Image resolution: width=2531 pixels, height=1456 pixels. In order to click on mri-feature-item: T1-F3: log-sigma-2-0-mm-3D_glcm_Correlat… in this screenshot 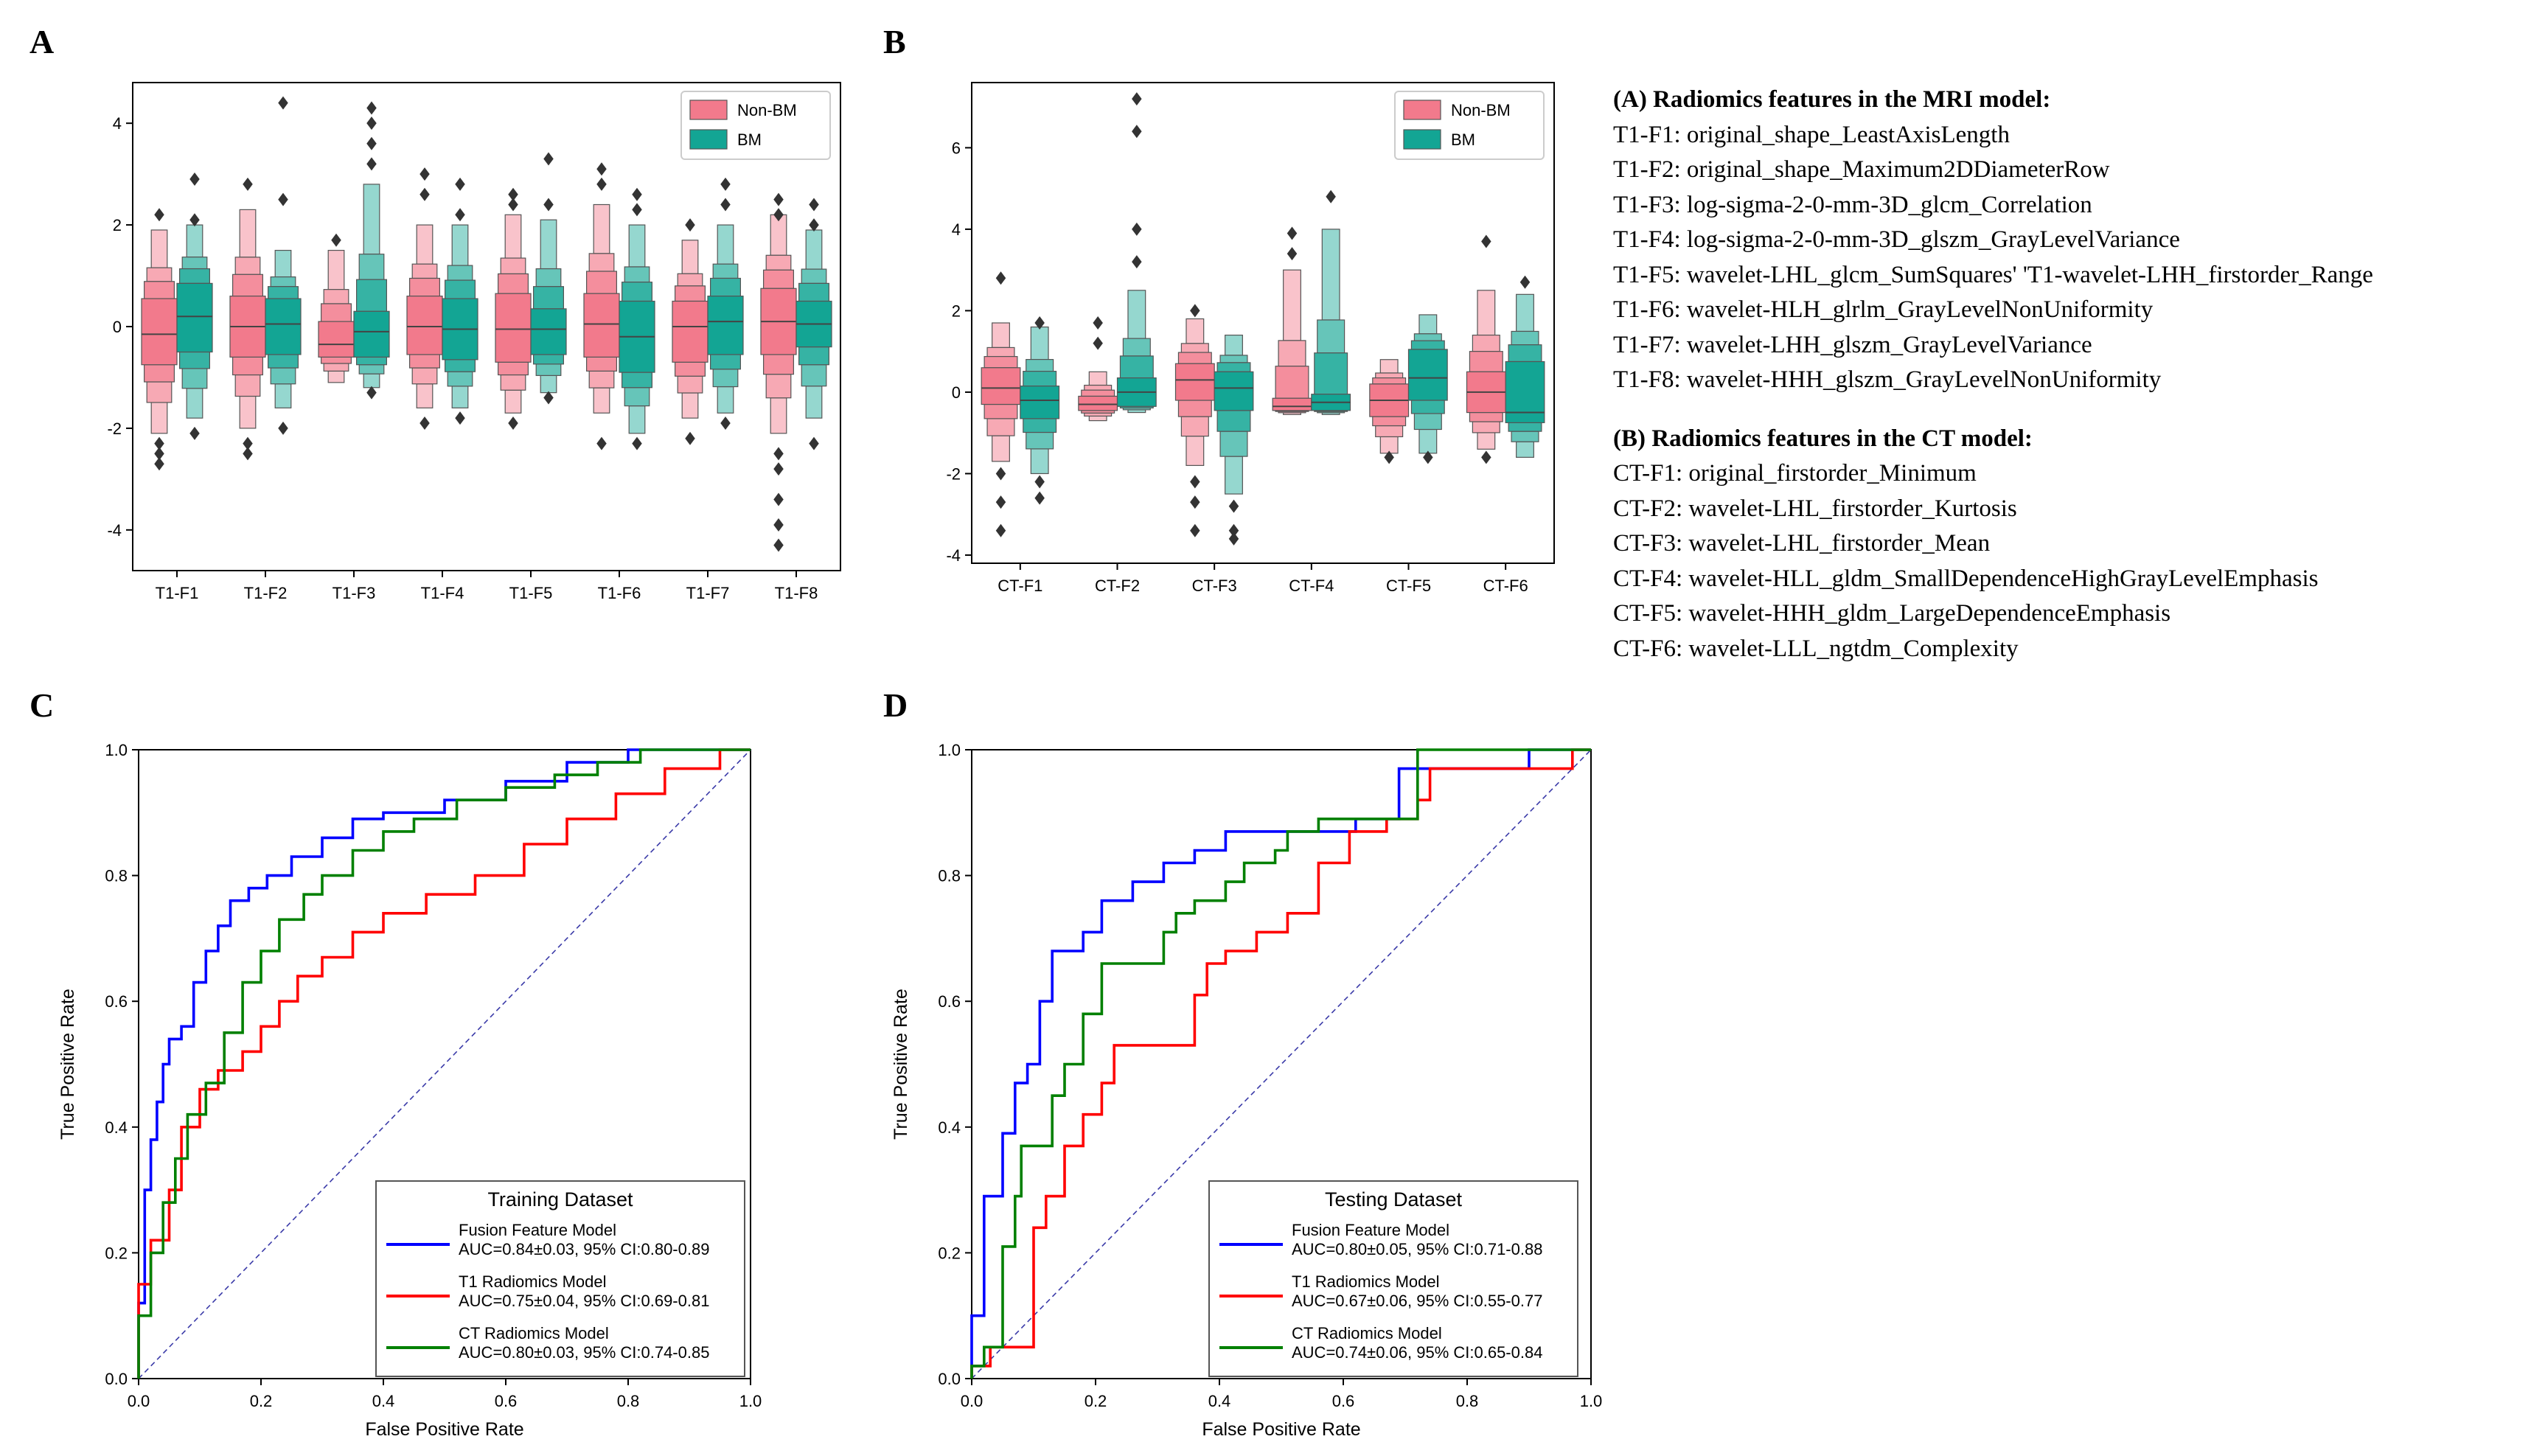, I will do `click(1852, 204)`.